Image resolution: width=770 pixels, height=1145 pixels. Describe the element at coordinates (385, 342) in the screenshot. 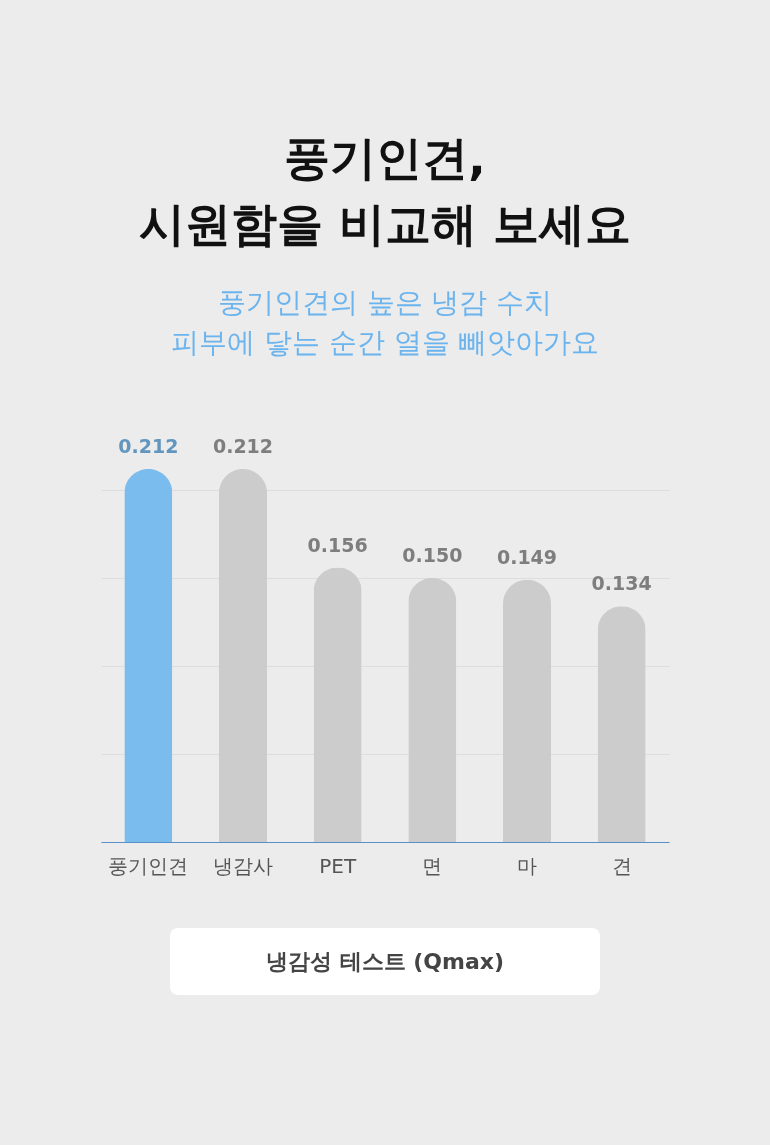

I see `text: 피부에 닿는 순간 열을 빼앗아가요` at that location.